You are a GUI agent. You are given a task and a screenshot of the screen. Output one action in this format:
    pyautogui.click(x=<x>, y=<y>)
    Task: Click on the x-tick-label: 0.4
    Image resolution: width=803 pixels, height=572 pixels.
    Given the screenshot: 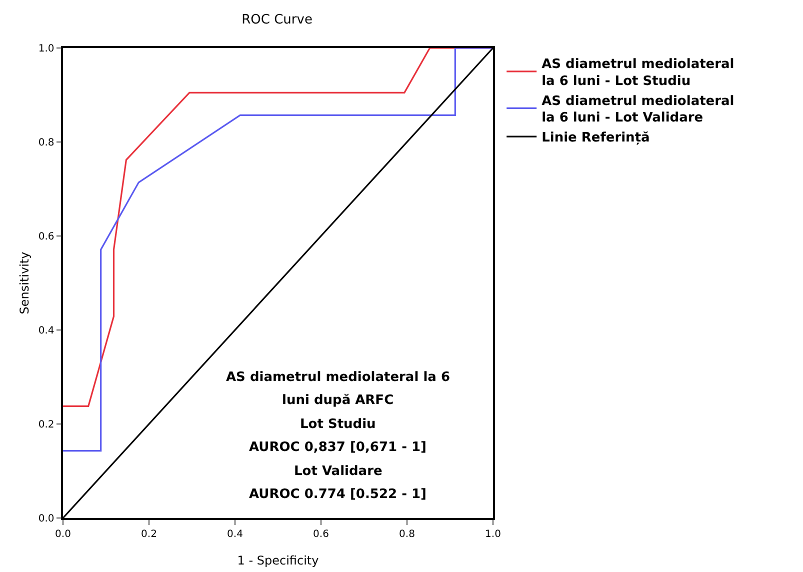 What is the action you would take?
    pyautogui.click(x=235, y=534)
    